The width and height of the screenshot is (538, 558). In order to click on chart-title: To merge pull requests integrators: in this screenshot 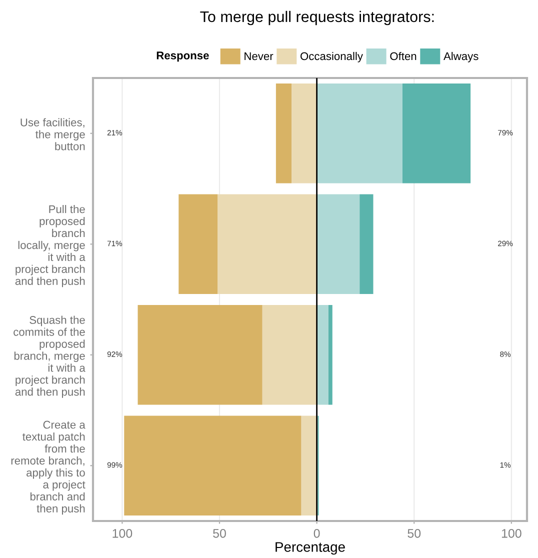, I will do `click(317, 18)`.